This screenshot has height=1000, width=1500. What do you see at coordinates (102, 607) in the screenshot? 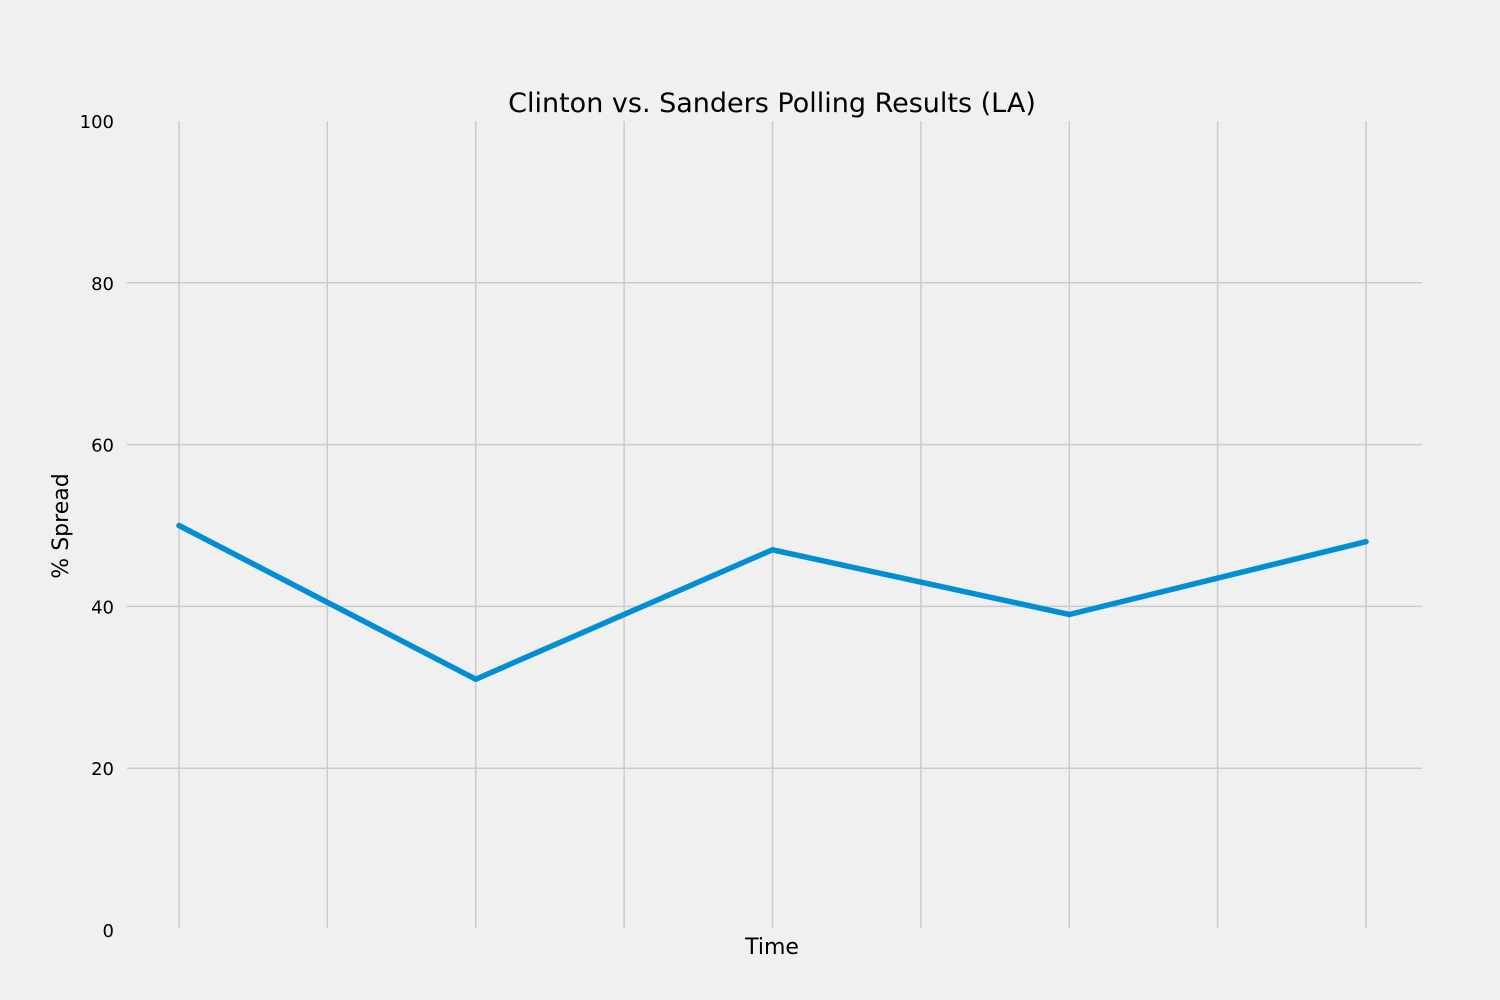
I see `y-tick-label: 40` at bounding box center [102, 607].